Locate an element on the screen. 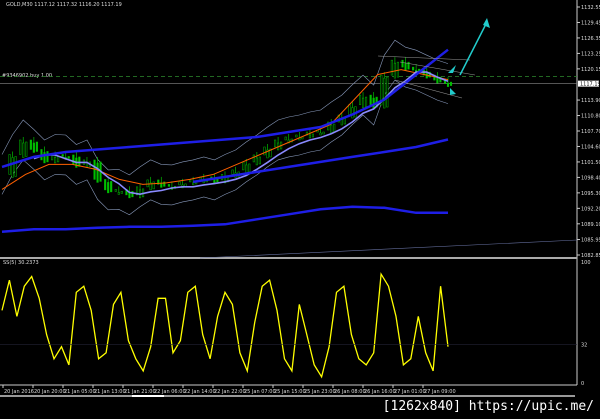 The width and height of the screenshot is (600, 419). time-tick-label: 25 Jan 07:00 is located at coordinates (260, 392).